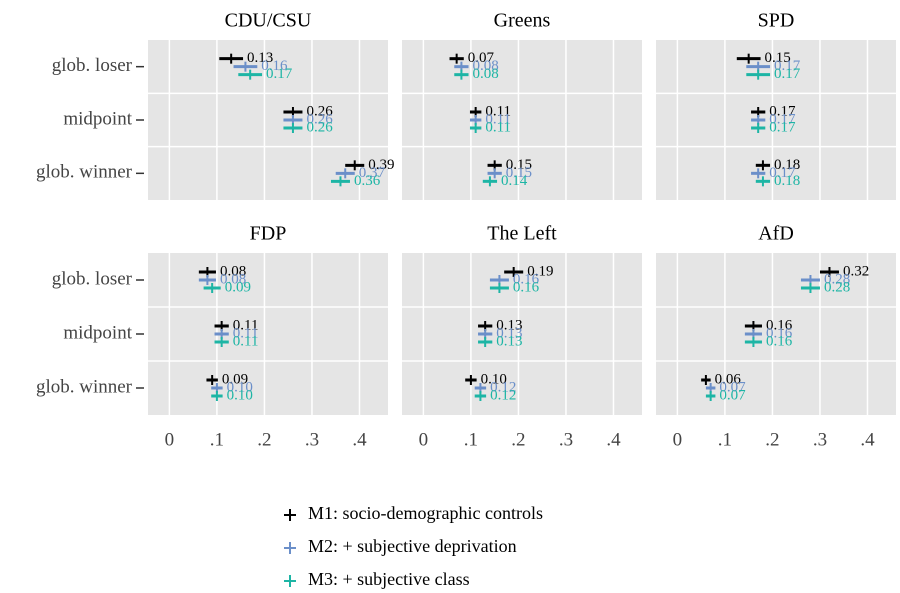  Describe the element at coordinates (540, 271) in the screenshot. I see `value-label: 0.19` at that location.